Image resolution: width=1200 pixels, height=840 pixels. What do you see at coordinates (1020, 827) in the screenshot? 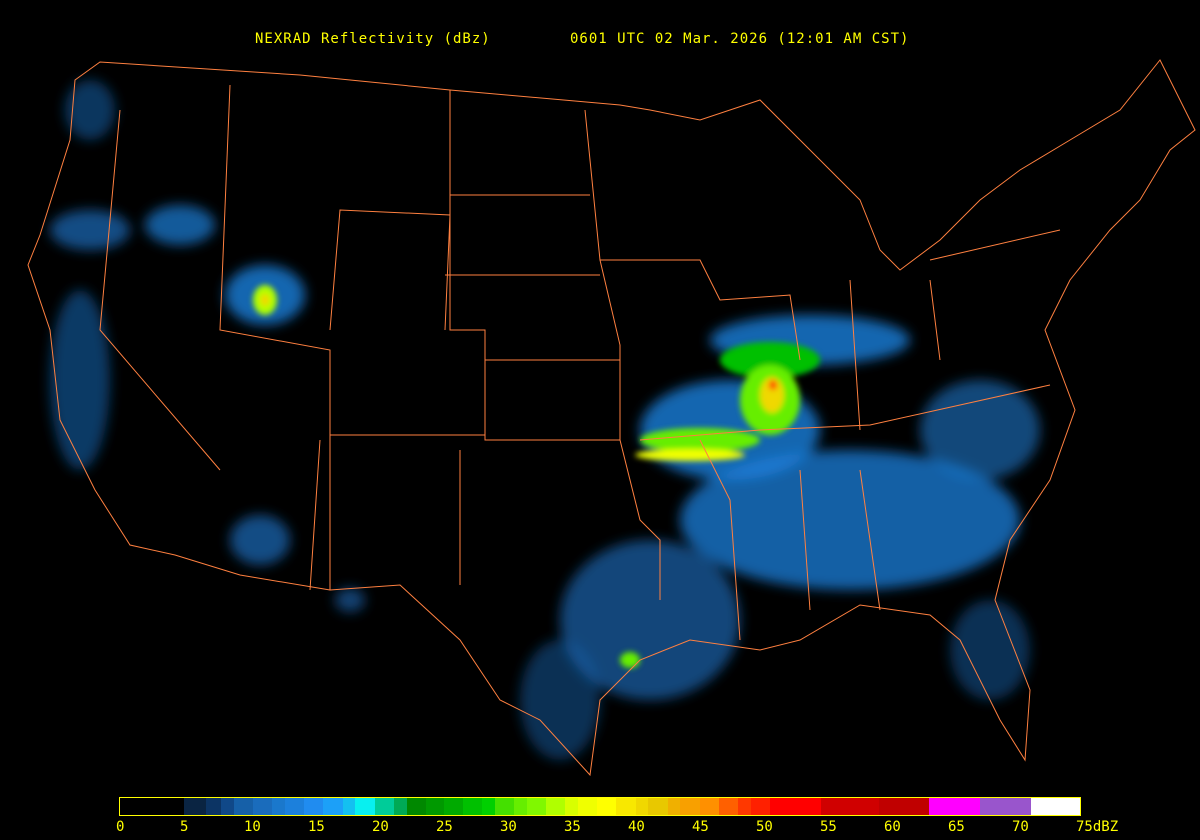
I see `color-scale-tick-label: 70` at bounding box center [1020, 827].